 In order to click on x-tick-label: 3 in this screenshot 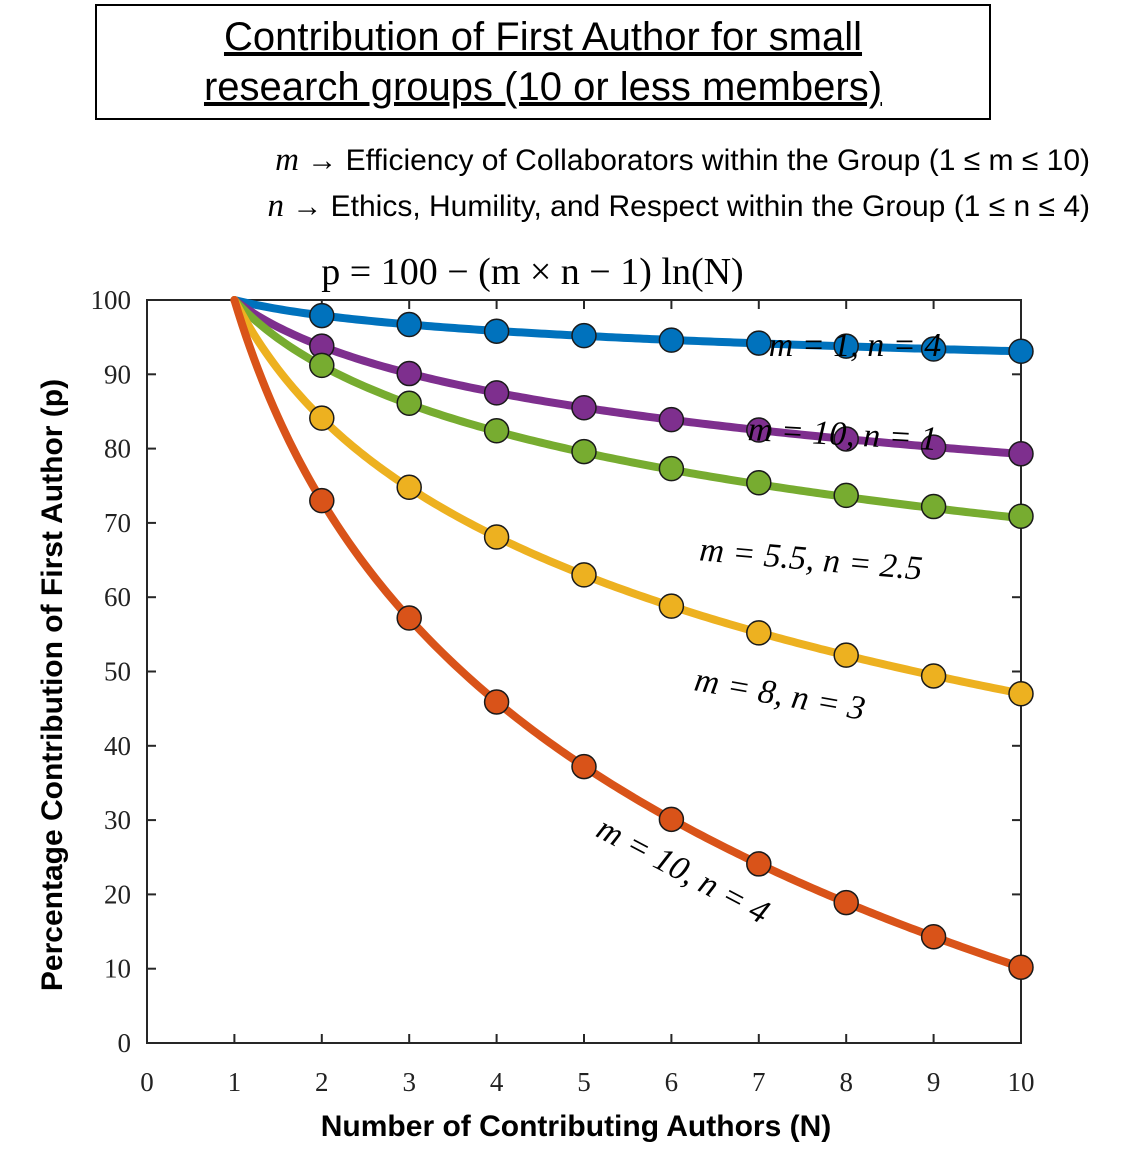, I will do `click(409, 1082)`.